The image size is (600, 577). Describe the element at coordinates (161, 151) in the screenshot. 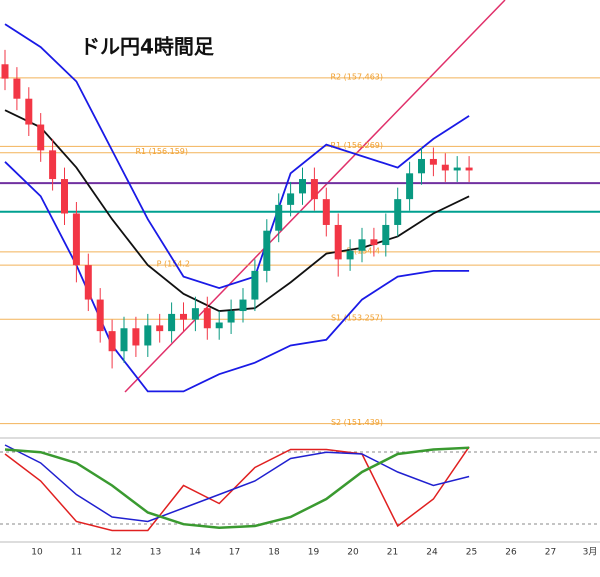

I see `pivot-label: R1 (156.159)` at that location.